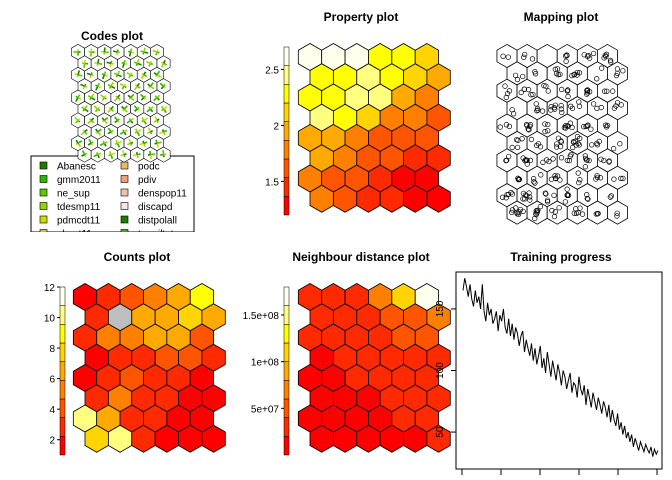 This screenshot has height=480, width=672. I want to click on counts-colorbar-label: 8, so click(52, 349).